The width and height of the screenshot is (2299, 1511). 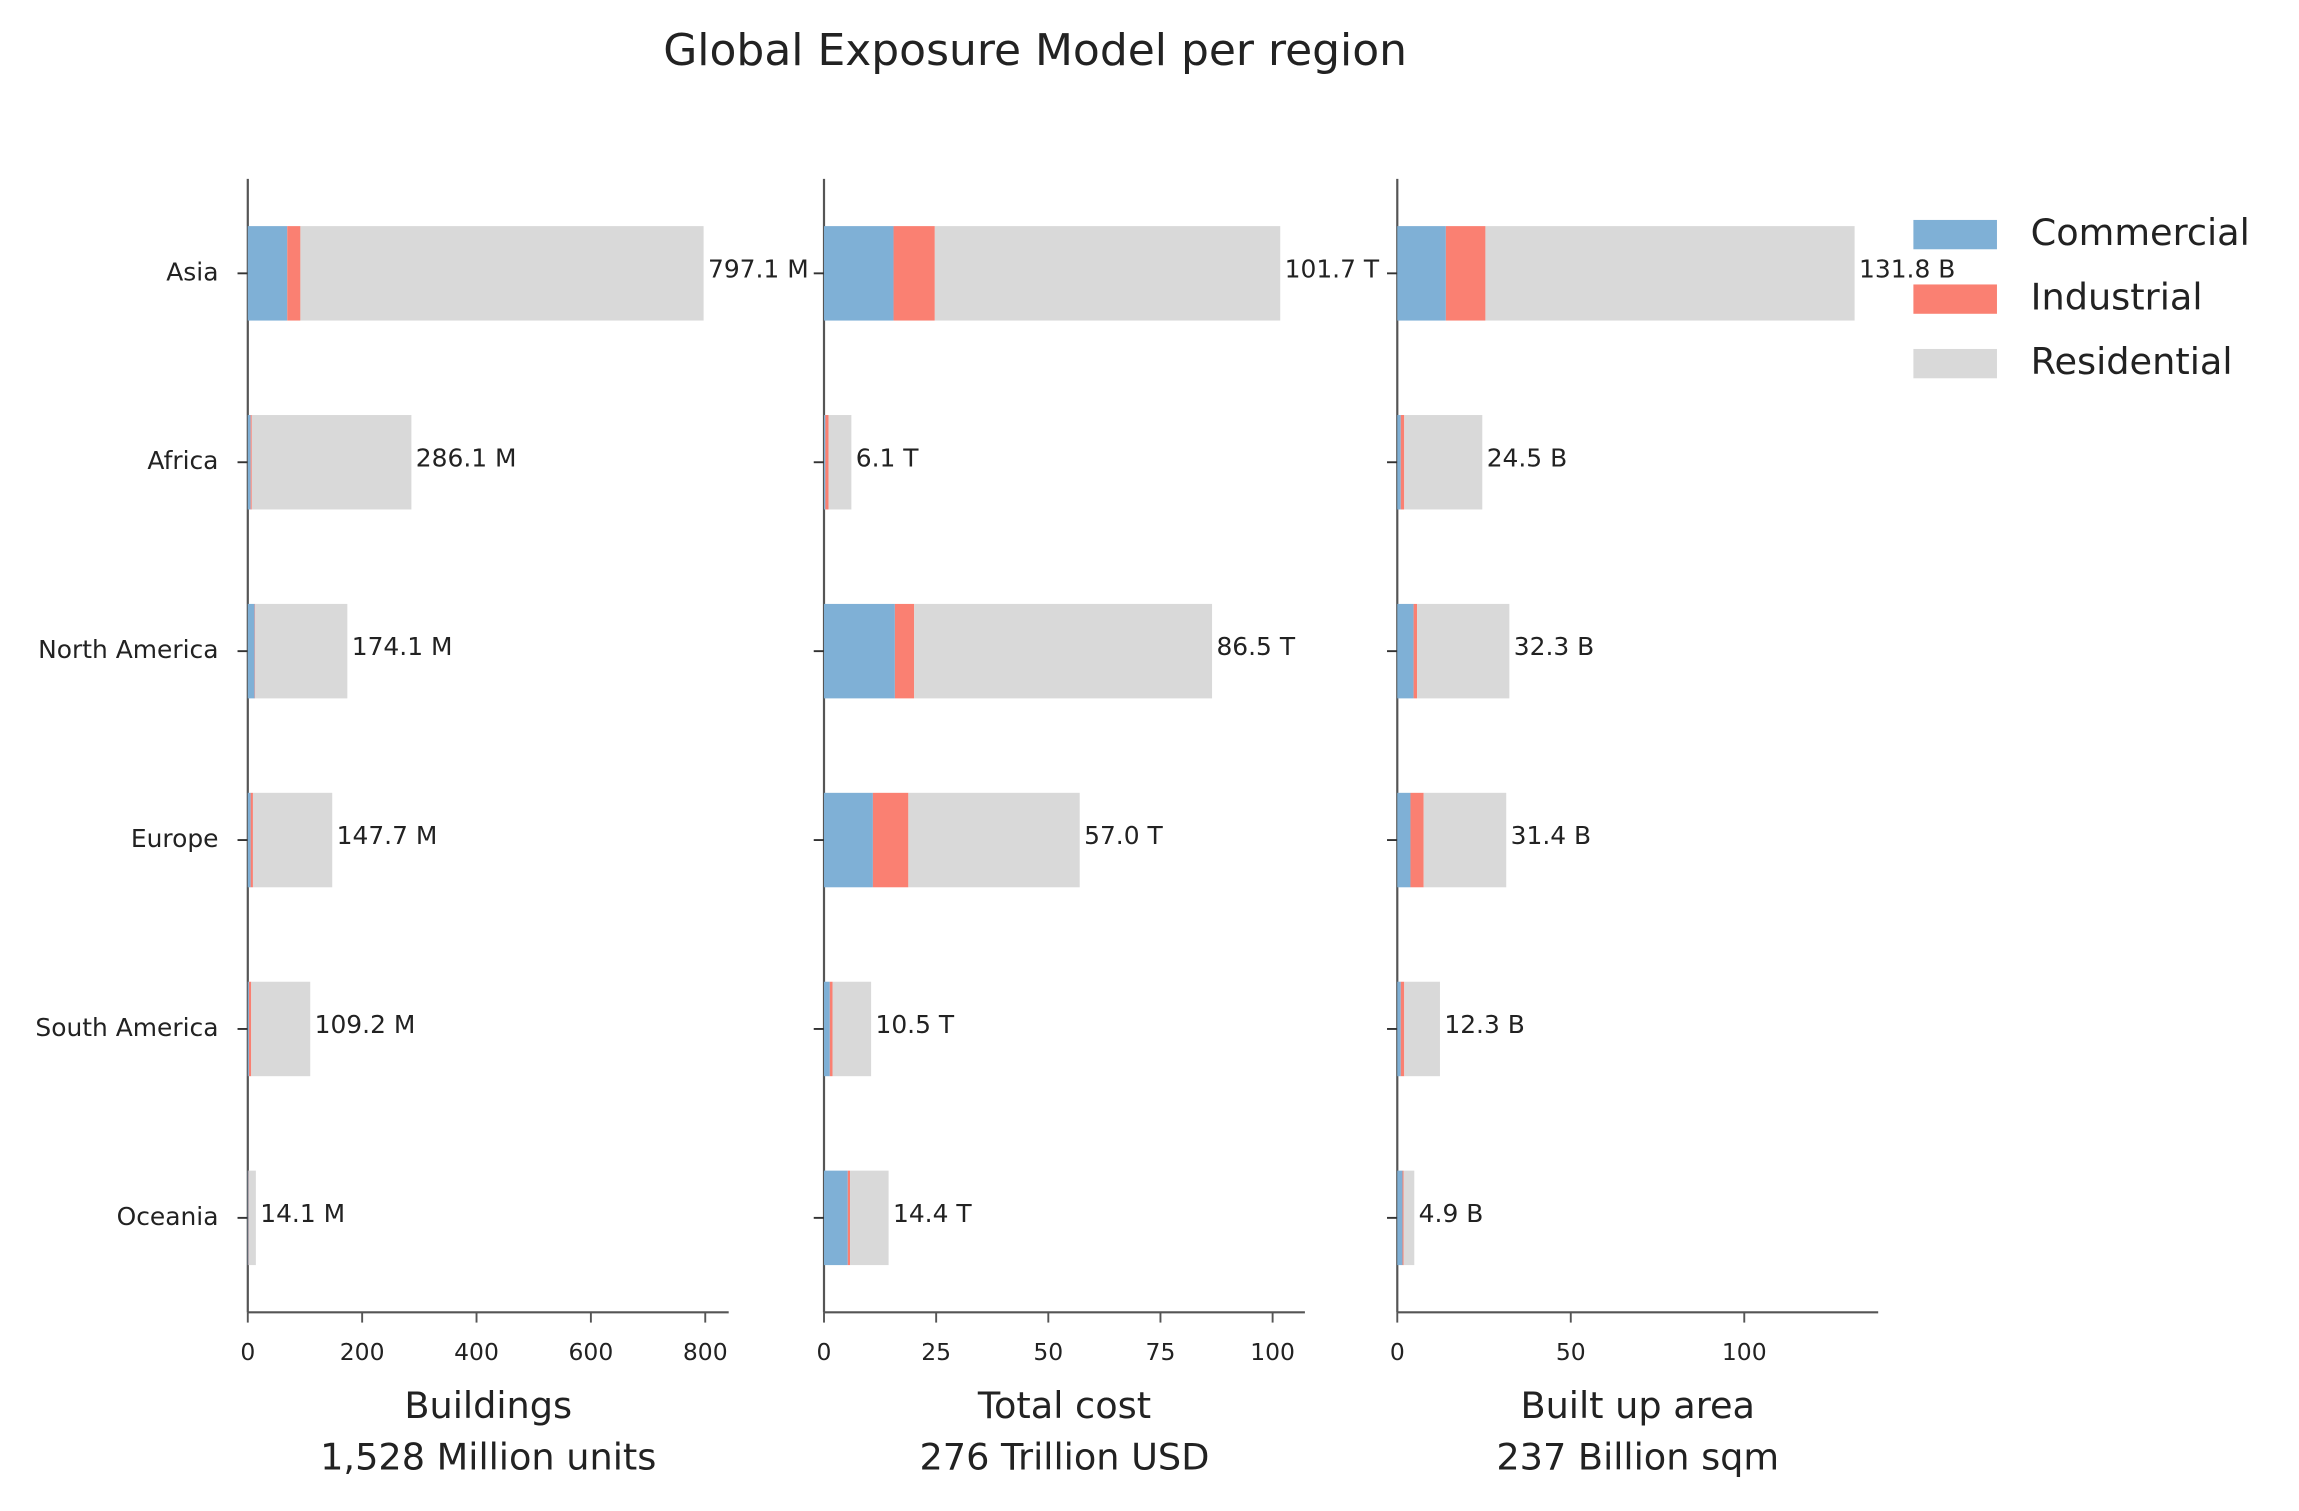 I want to click on x-axis-label: Buildings, so click(x=488, y=1405).